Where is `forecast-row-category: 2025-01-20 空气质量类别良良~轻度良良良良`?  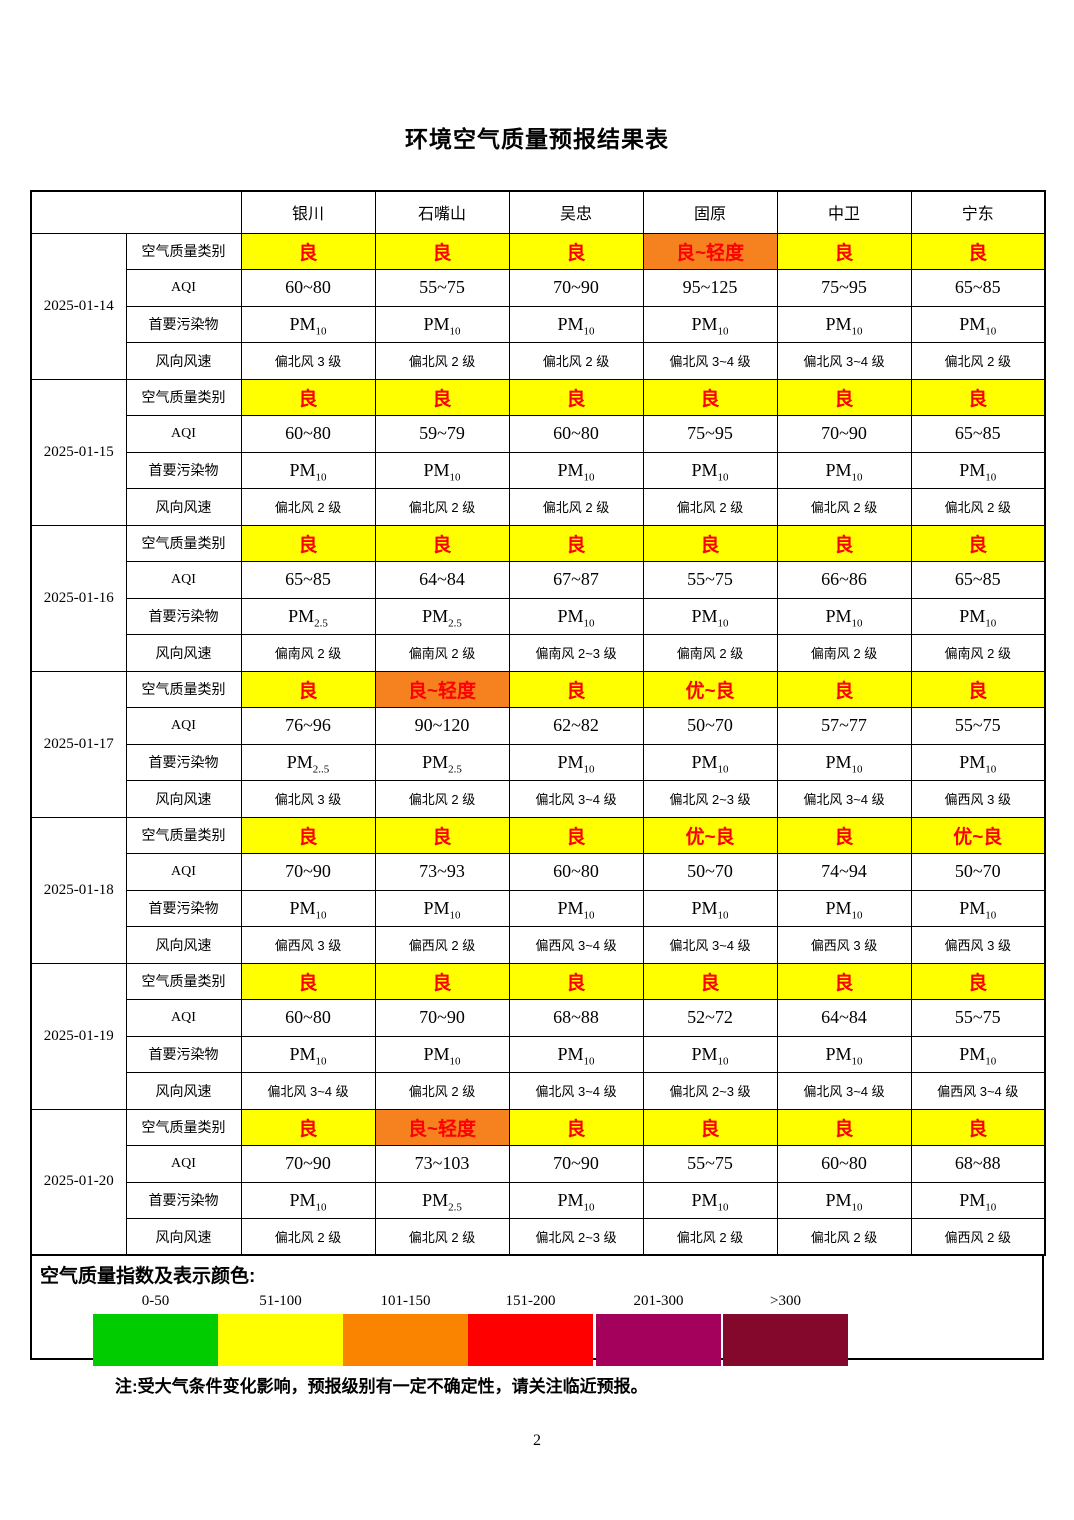
forecast-row-category: 2025-01-20 空气质量类别良良~轻度良良良良 is located at coordinates (538, 1182).